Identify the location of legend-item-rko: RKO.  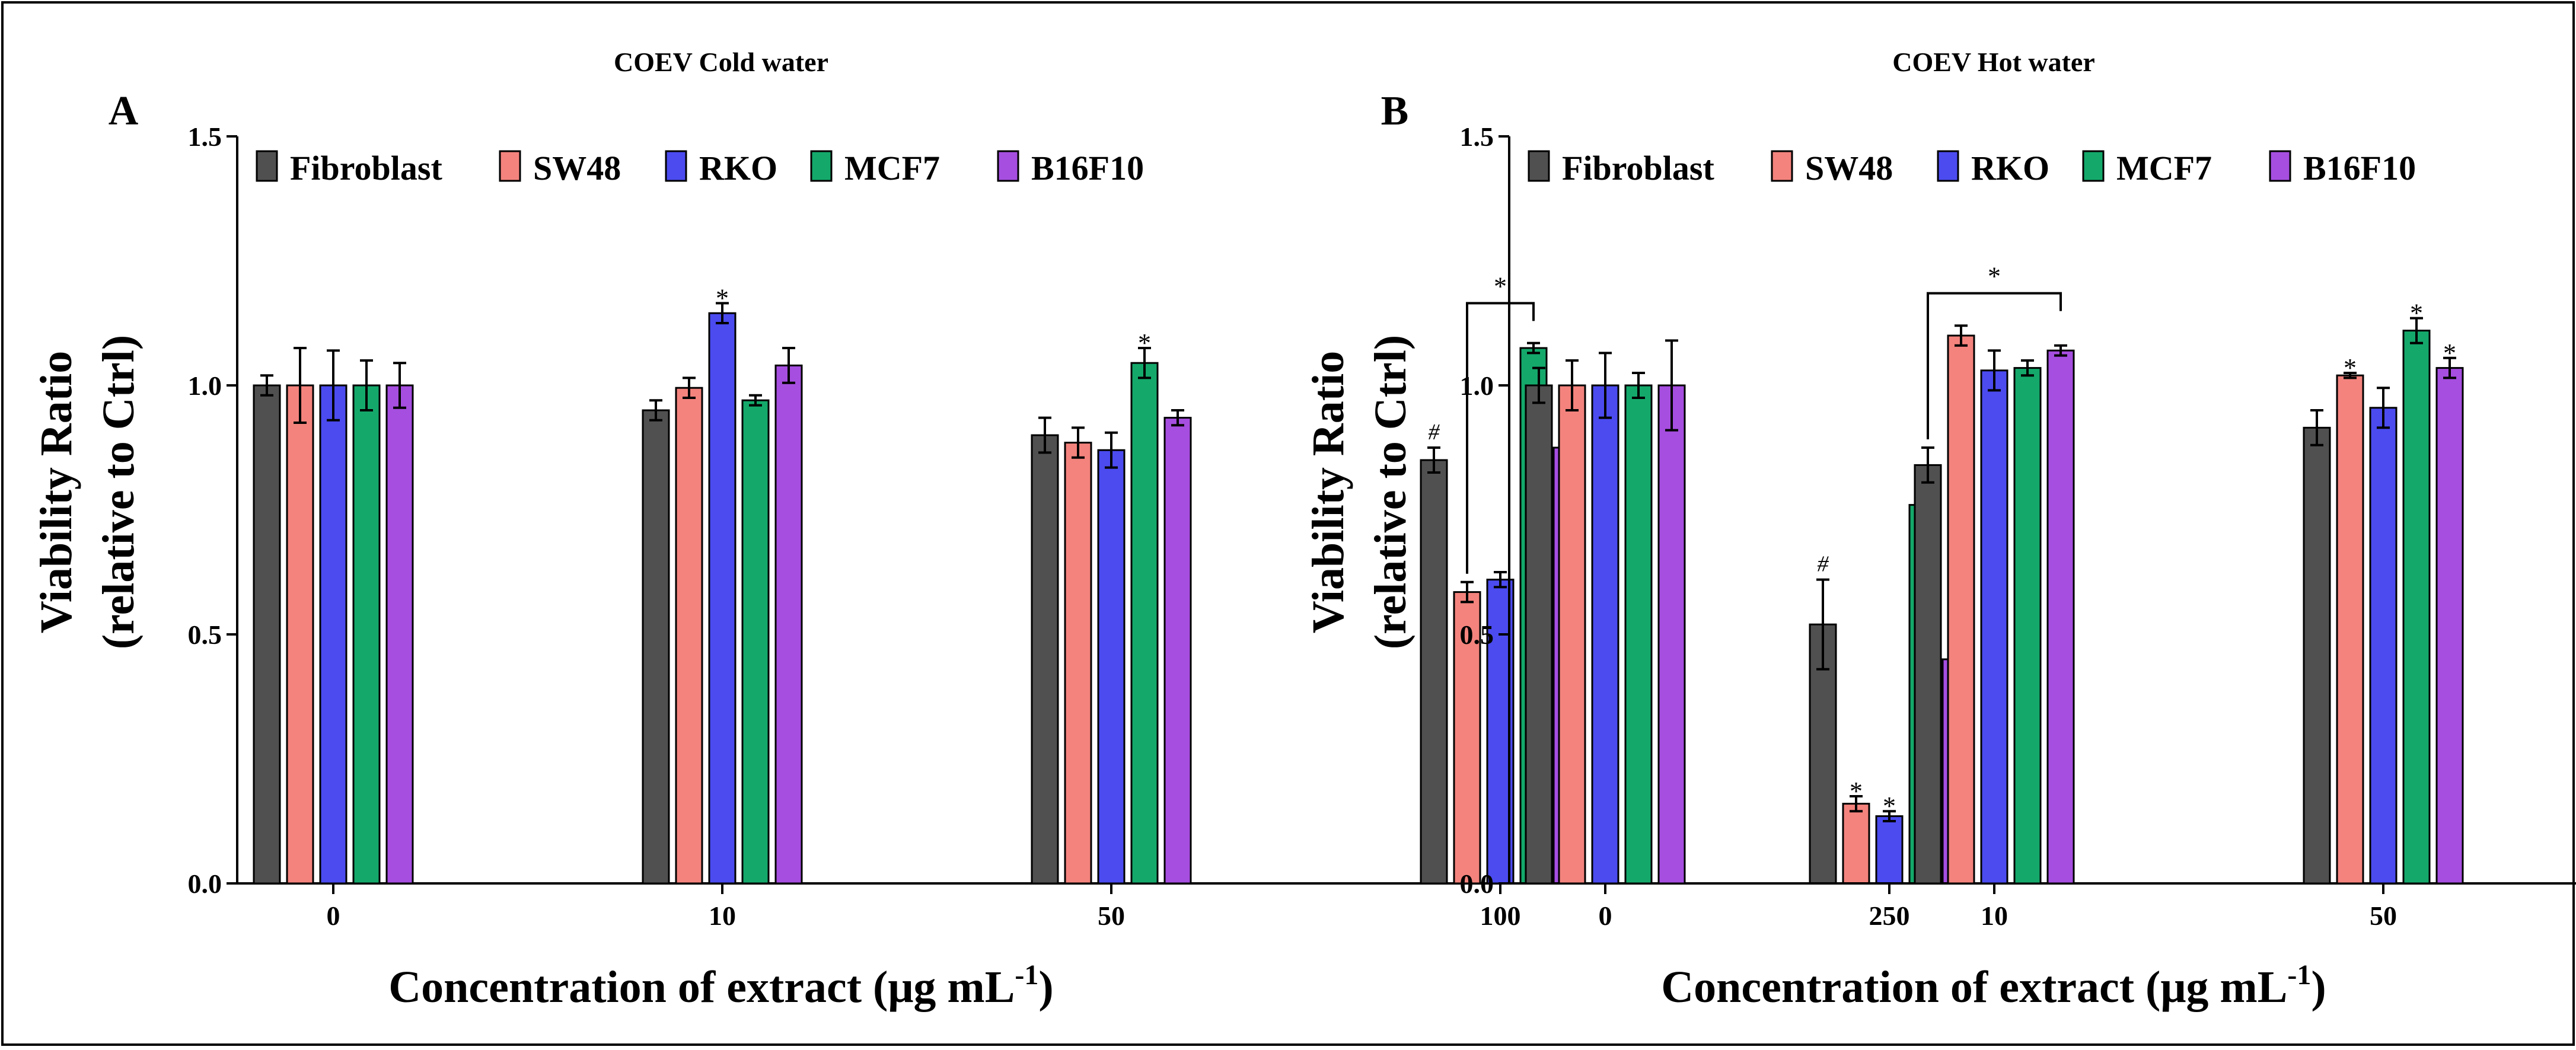
(721, 168).